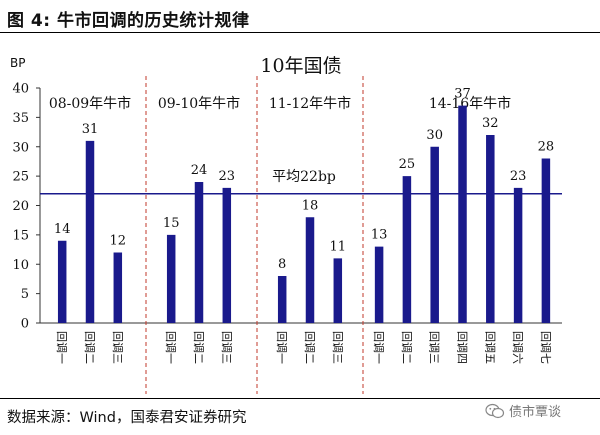 The image size is (600, 435). Describe the element at coordinates (517, 347) in the screenshot. I see `x-category-label: 回调六` at that location.